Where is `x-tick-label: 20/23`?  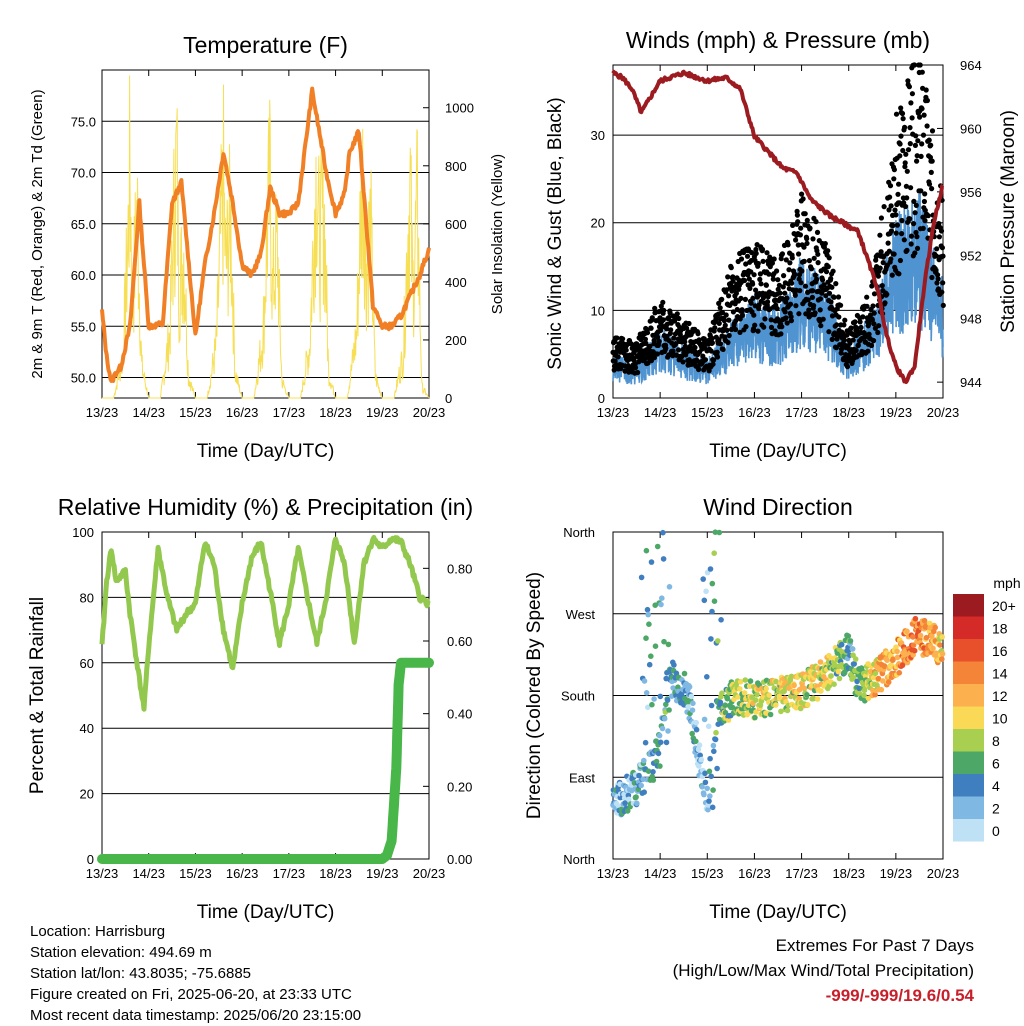 x-tick-label: 20/23 is located at coordinates (943, 873).